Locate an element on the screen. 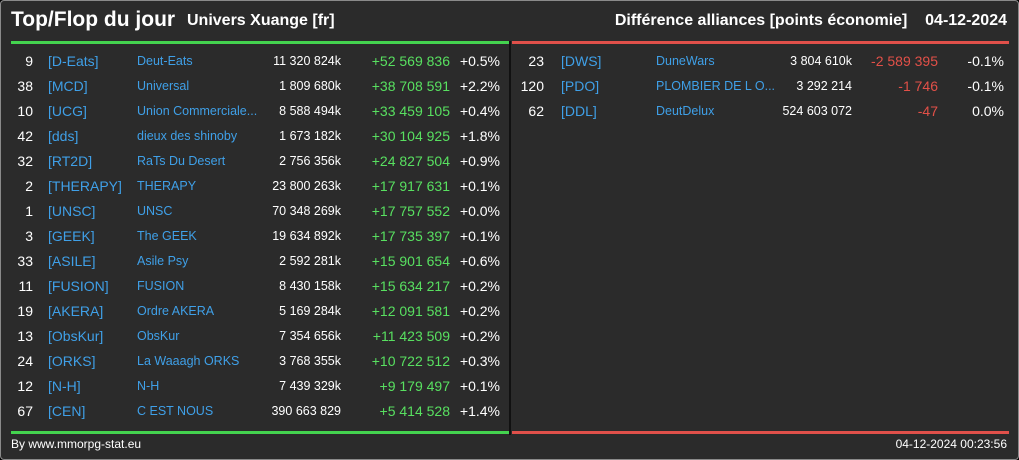  rank-cell: 3 is located at coordinates (29, 236).